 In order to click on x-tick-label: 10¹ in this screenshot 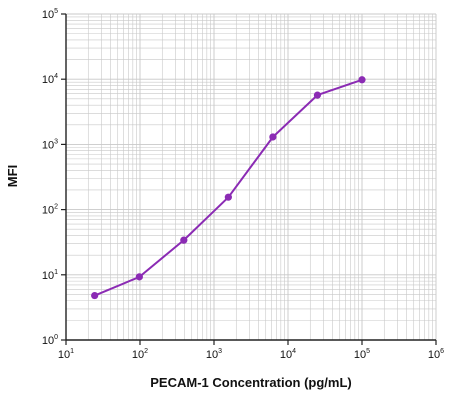, I will do `click(66, 354)`.